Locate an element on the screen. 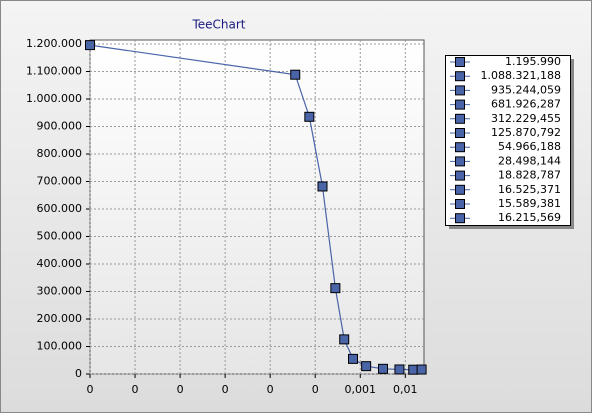 The width and height of the screenshot is (592, 413). y-tick-label: 400.000 is located at coordinates (60, 263).